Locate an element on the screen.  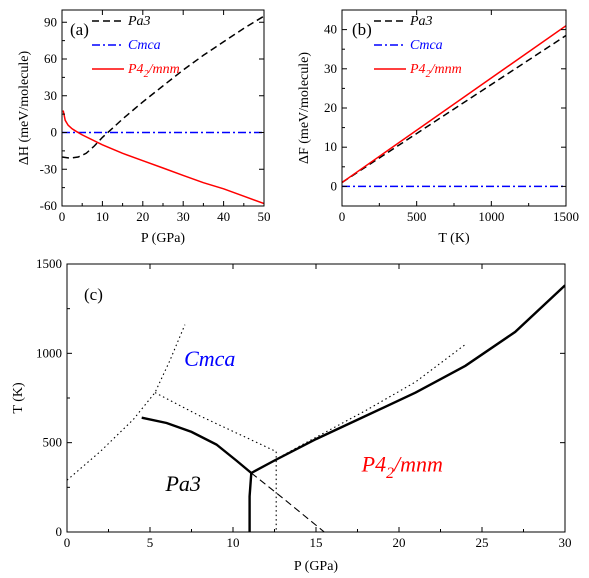
y-tick-label: -60 is located at coordinates (48, 205).